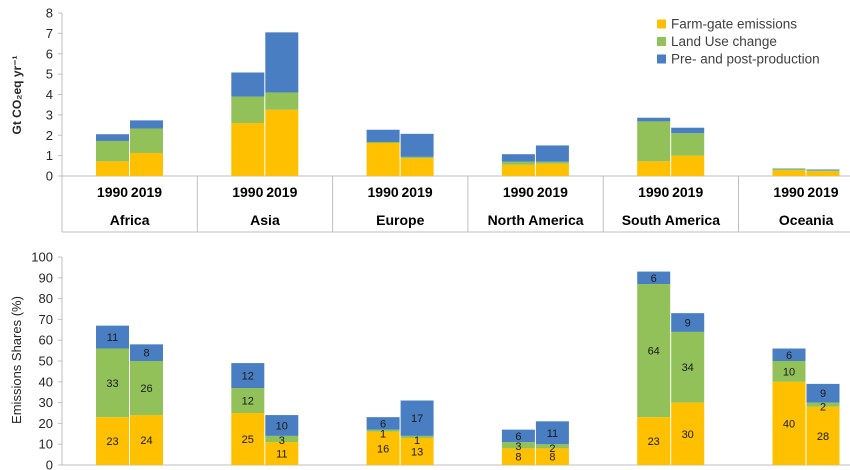 Image resolution: width=850 pixels, height=470 pixels. What do you see at coordinates (282, 62) in the screenshot?
I see `top-bar-segment-asia-2019-series2` at bounding box center [282, 62].